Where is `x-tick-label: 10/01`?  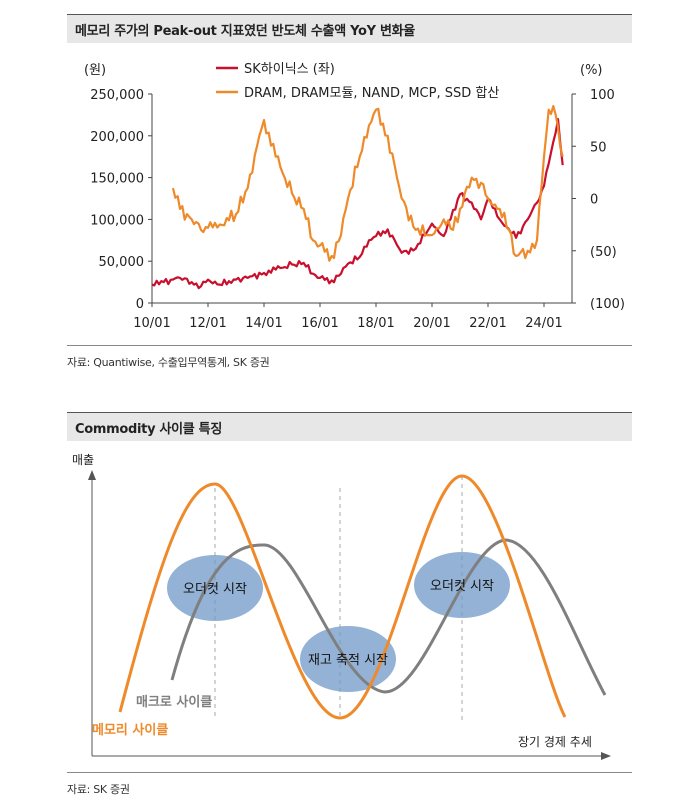 x-tick-label: 10/01 is located at coordinates (151, 323).